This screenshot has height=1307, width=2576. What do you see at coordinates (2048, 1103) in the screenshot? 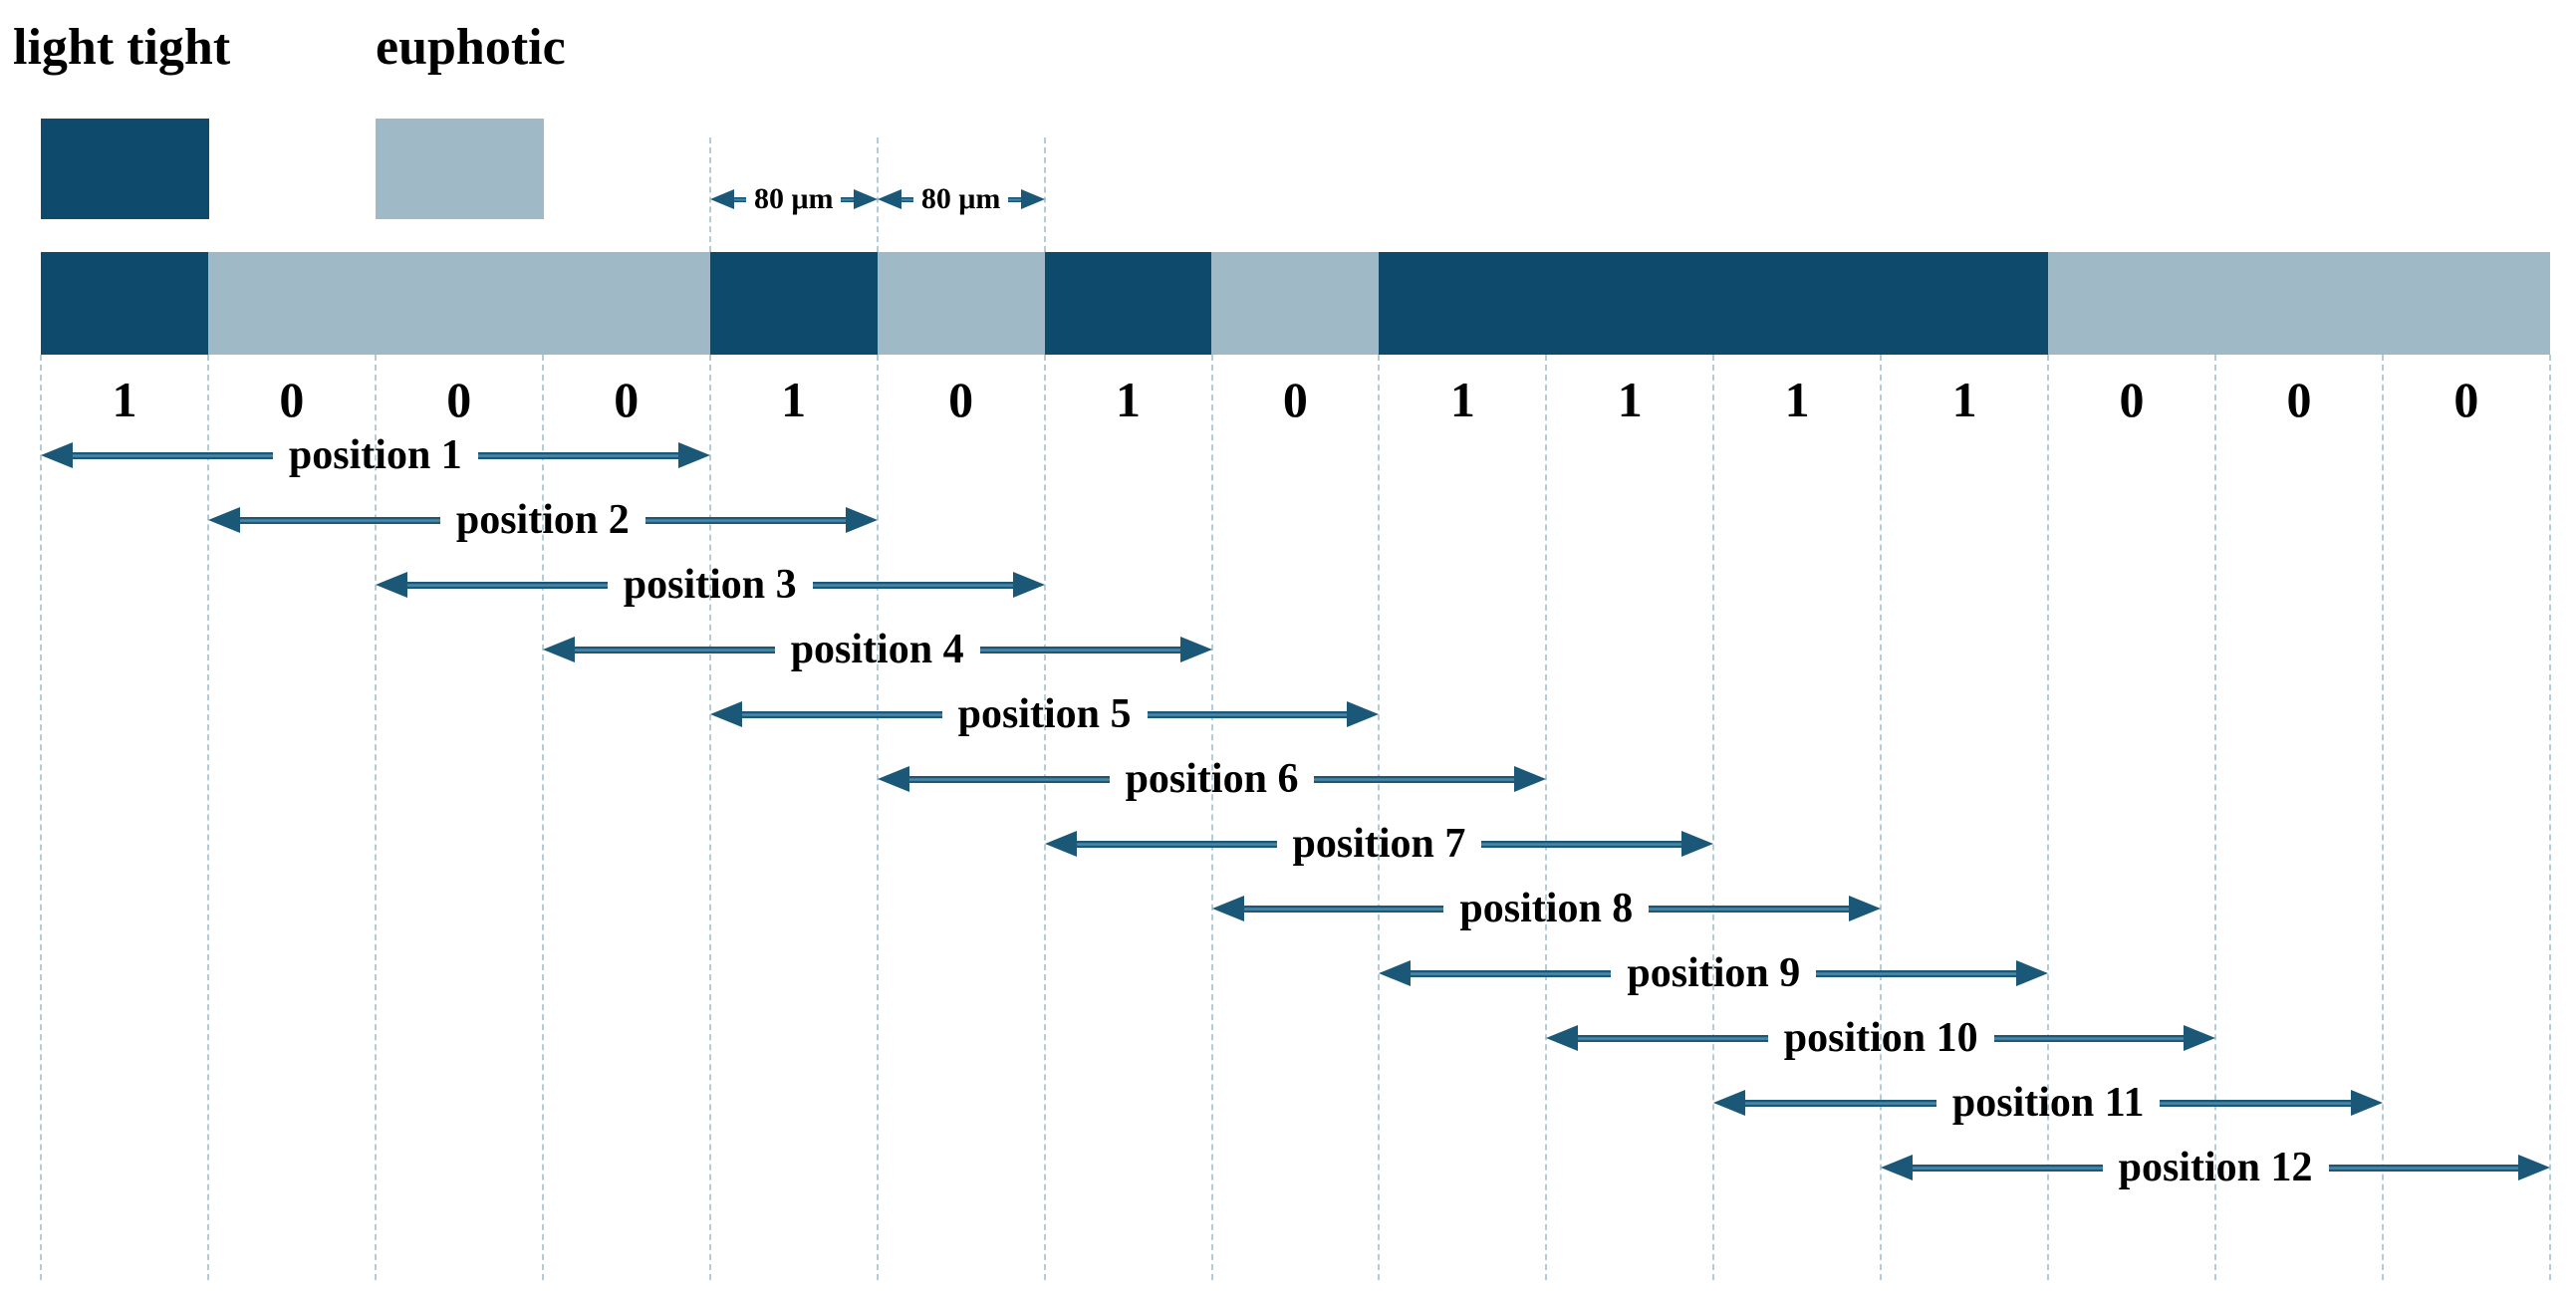
I see `position-arrow-11: position 11` at bounding box center [2048, 1103].